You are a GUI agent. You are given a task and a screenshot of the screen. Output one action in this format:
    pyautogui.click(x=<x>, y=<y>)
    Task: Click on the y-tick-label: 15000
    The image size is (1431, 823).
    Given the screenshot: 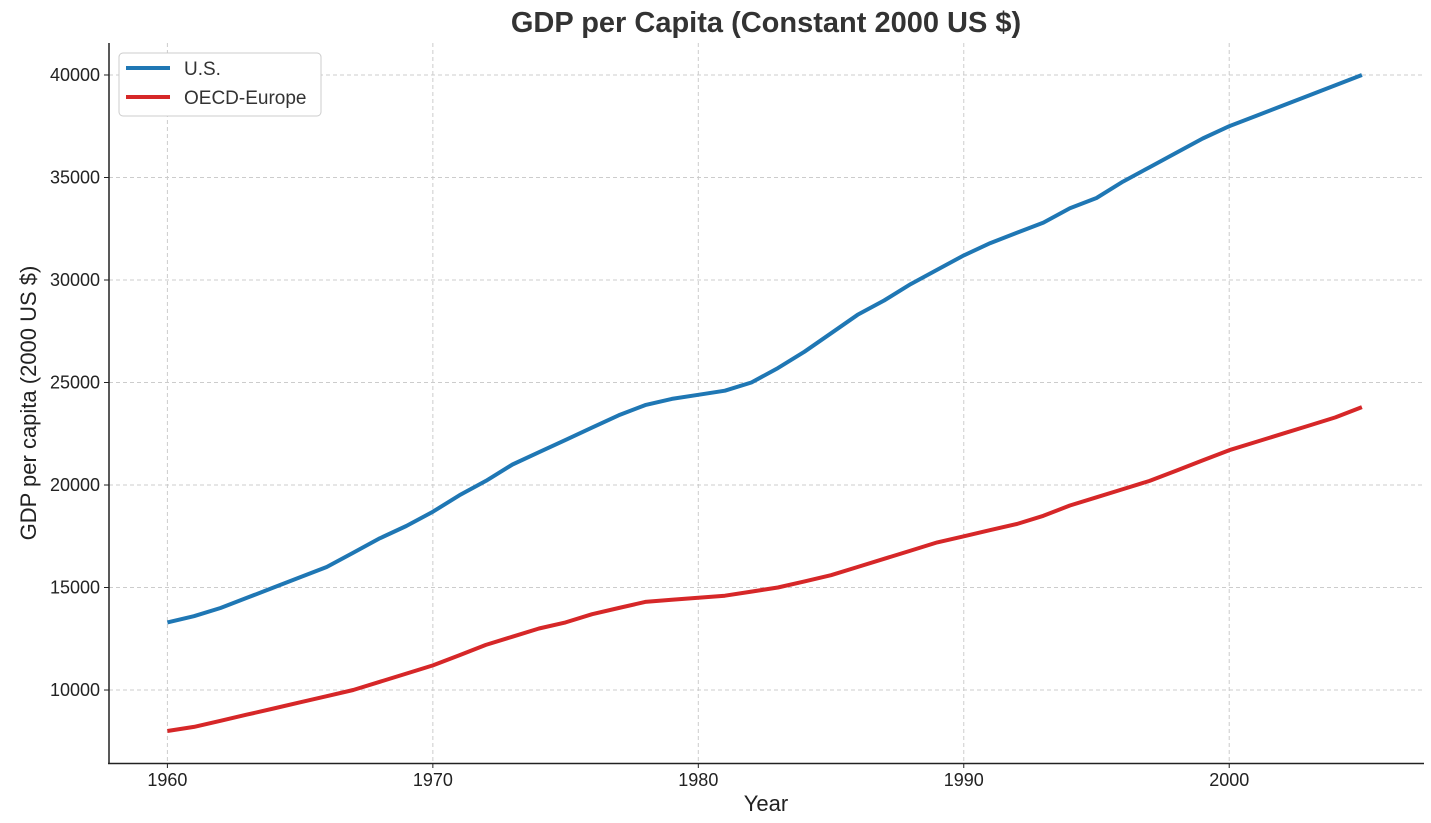 What is the action you would take?
    pyautogui.click(x=75, y=588)
    